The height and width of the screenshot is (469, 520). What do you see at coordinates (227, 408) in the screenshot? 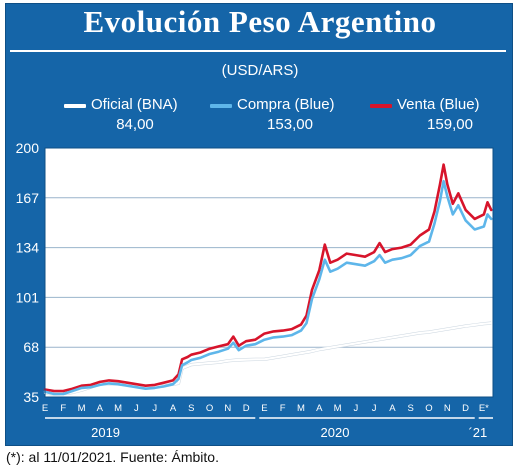
I see `x-month-label-10: N` at bounding box center [227, 408].